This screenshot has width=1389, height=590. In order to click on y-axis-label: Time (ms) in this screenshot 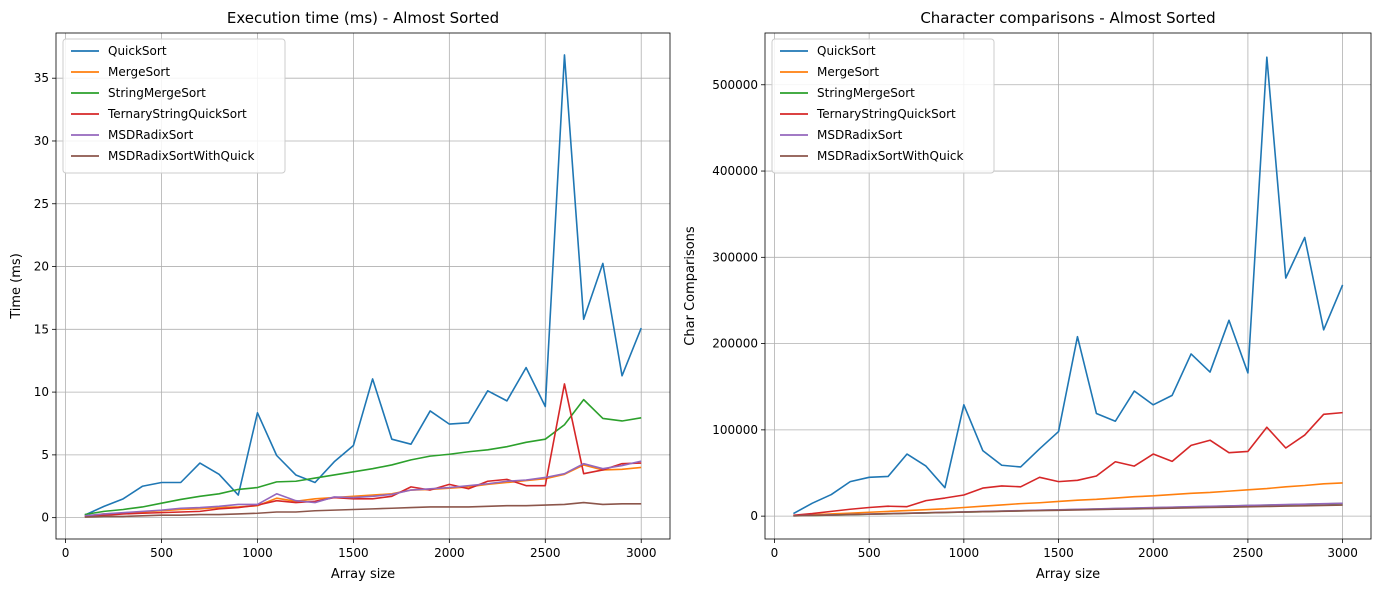, I will do `click(16, 286)`.